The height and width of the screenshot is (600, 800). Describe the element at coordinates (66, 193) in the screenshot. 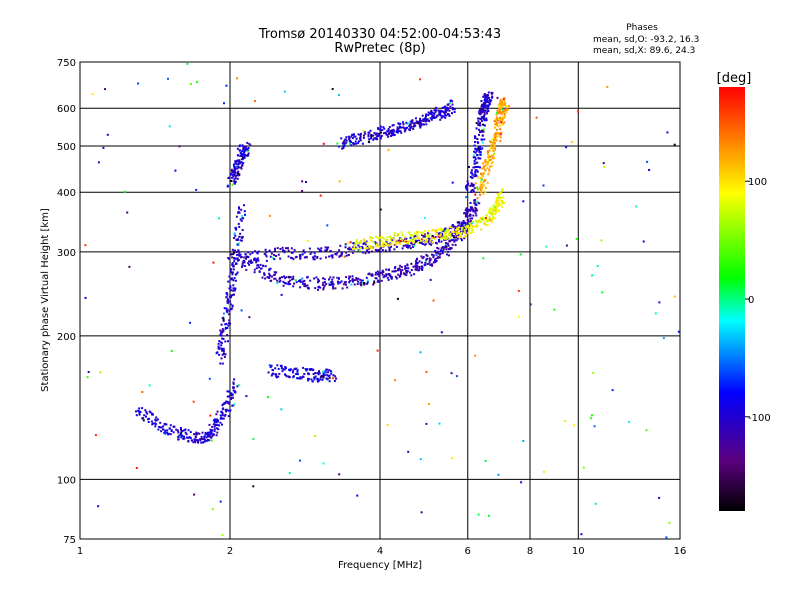

I see `y-tick-label: 400` at that location.